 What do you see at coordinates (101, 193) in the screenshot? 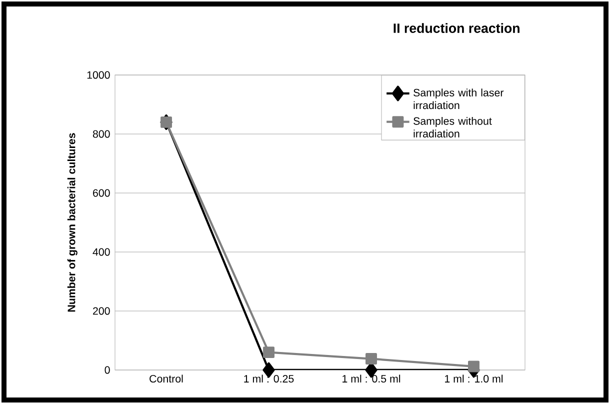
I see `y-tick-label: 600` at bounding box center [101, 193].